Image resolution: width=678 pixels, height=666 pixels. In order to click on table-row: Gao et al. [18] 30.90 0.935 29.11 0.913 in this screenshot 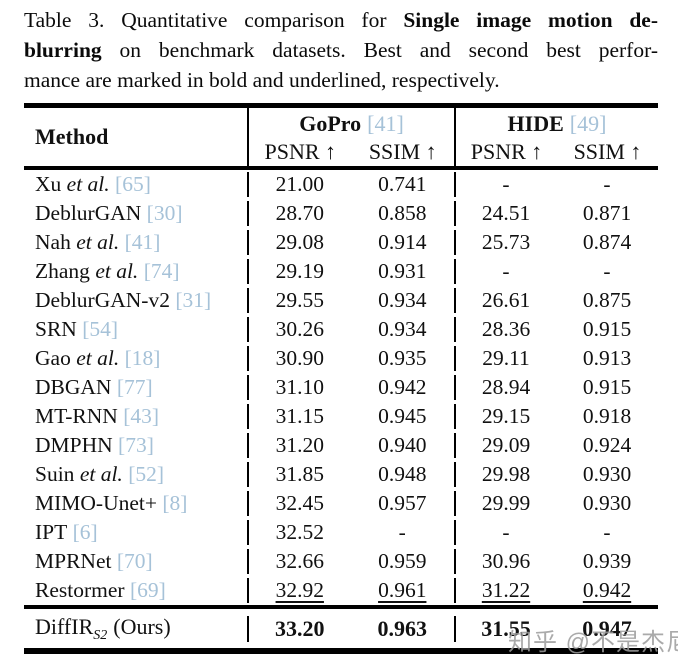, I will do `click(341, 358)`.